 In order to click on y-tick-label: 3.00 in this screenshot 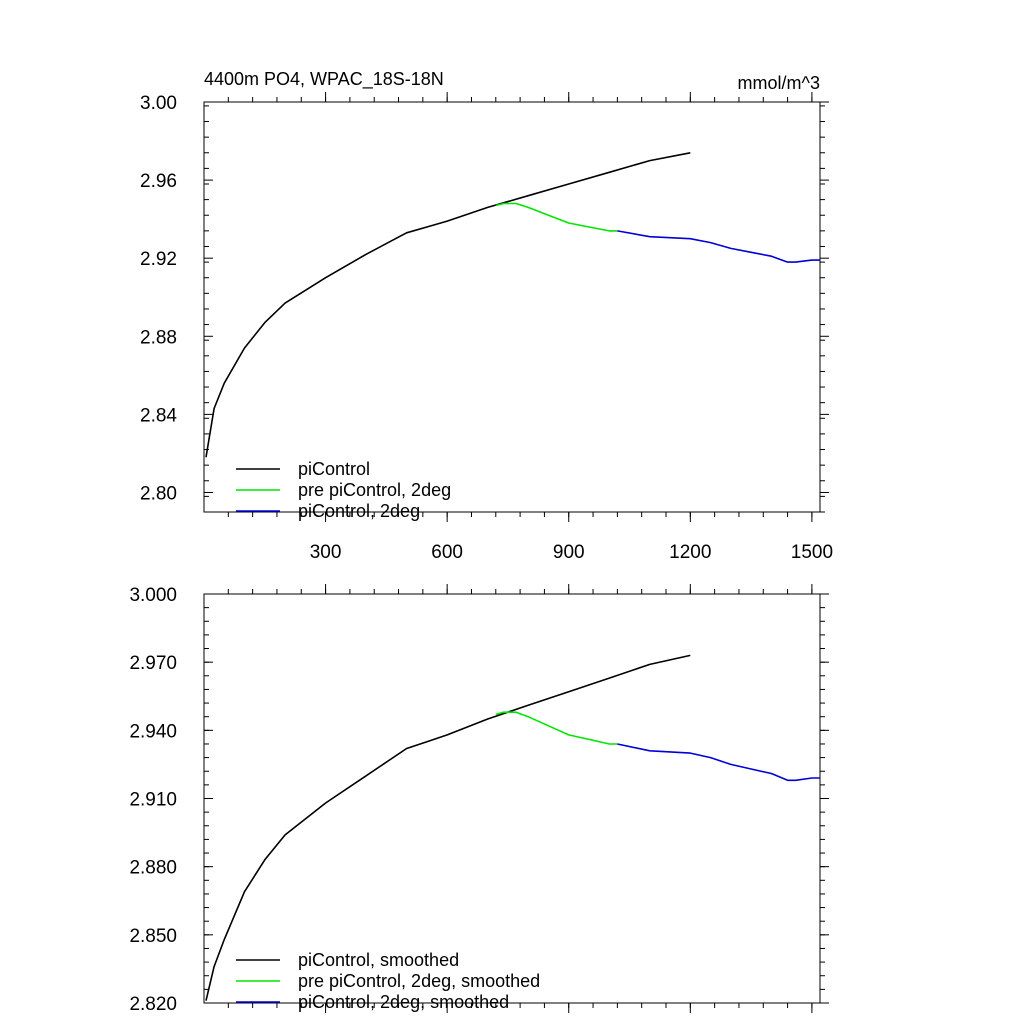, I will do `click(158, 103)`.